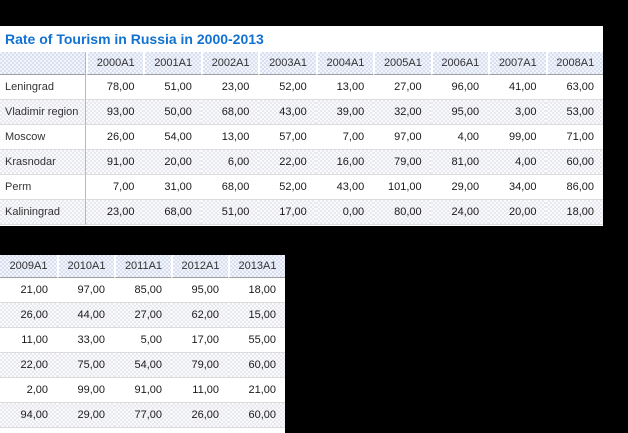 The height and width of the screenshot is (433, 628). Describe the element at coordinates (142, 315) in the screenshot. I see `table-row: 26,00 44,00 27,00 62,00 15,00` at that location.